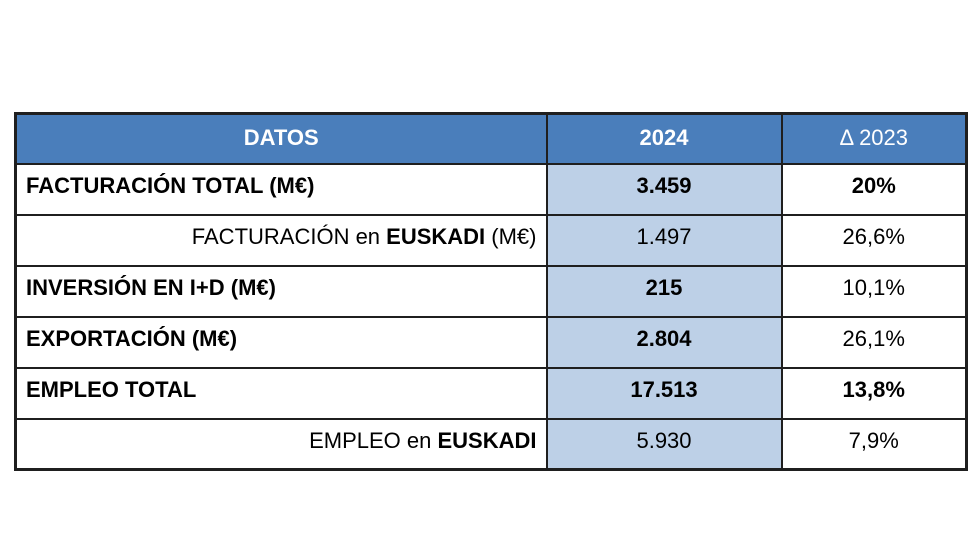  Describe the element at coordinates (664, 138) in the screenshot. I see `header-2024: 2024` at that location.